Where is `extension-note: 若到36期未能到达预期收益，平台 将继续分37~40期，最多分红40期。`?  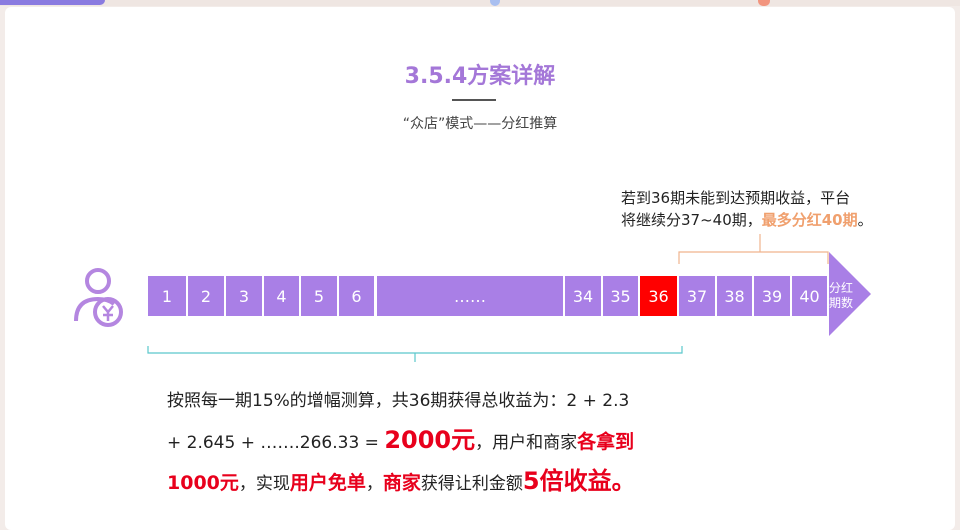
extension-note: 若到36期未能到达预期收益，平台 将继续分37~40期，最多分红40期。 is located at coordinates (747, 209).